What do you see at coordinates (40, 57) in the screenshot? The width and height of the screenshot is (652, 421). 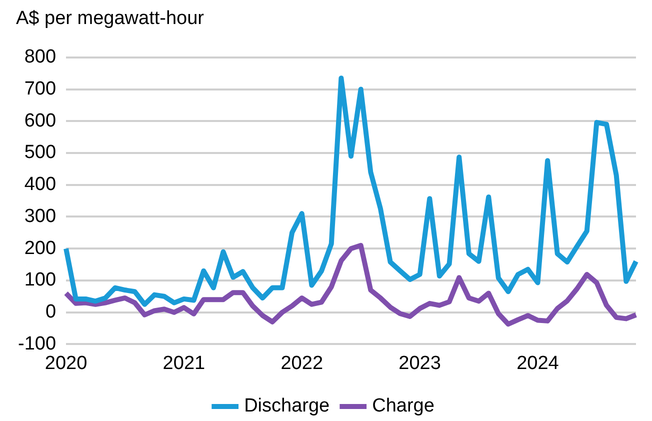 I see `y-tick-label: 800` at bounding box center [40, 57].